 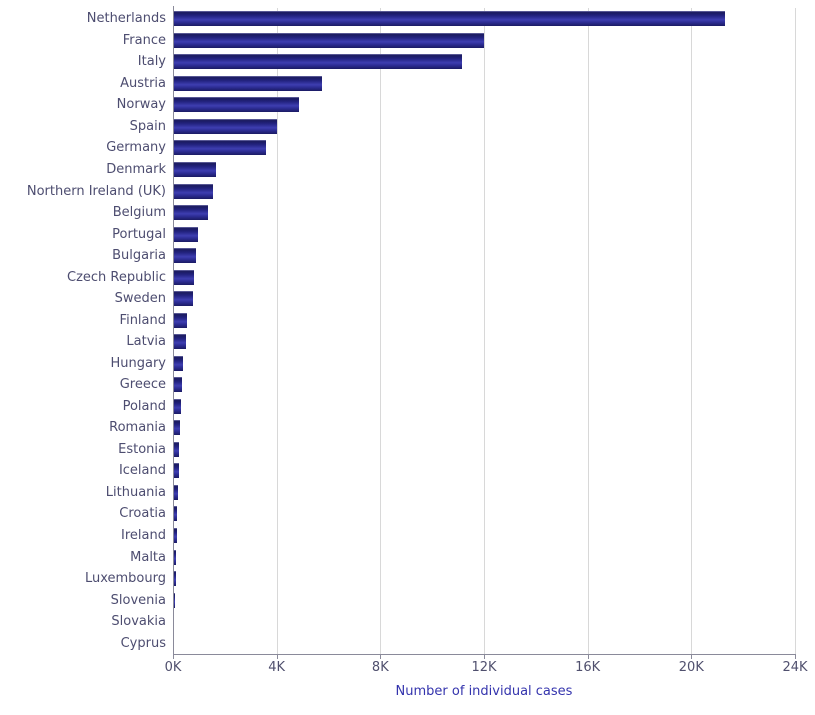 What do you see at coordinates (126, 19) in the screenshot?
I see `category-label: Netherlands` at bounding box center [126, 19].